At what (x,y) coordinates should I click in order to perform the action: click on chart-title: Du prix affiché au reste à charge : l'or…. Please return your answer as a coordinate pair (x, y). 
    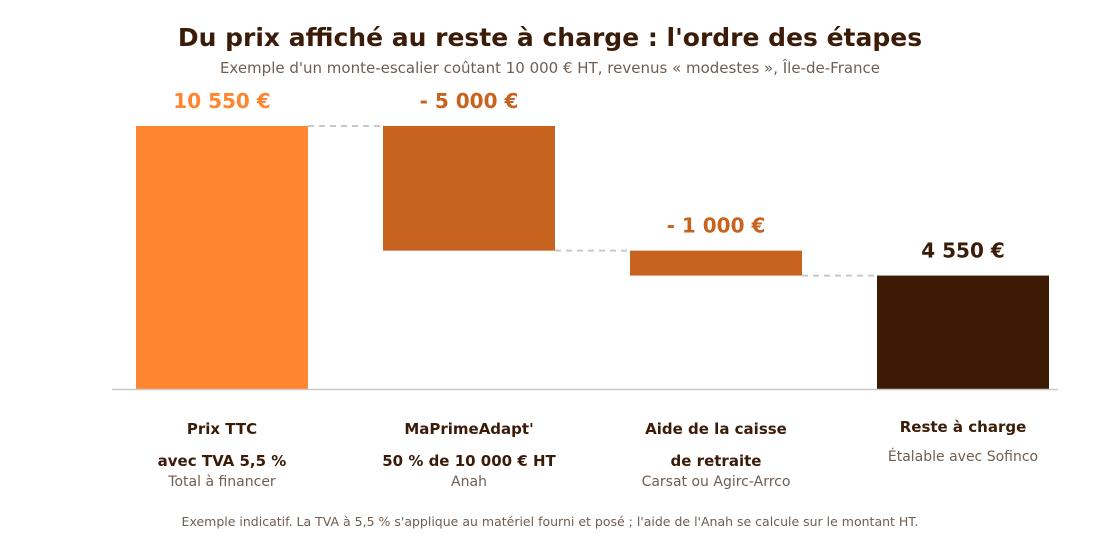
    Looking at the image, I should click on (550, 37).